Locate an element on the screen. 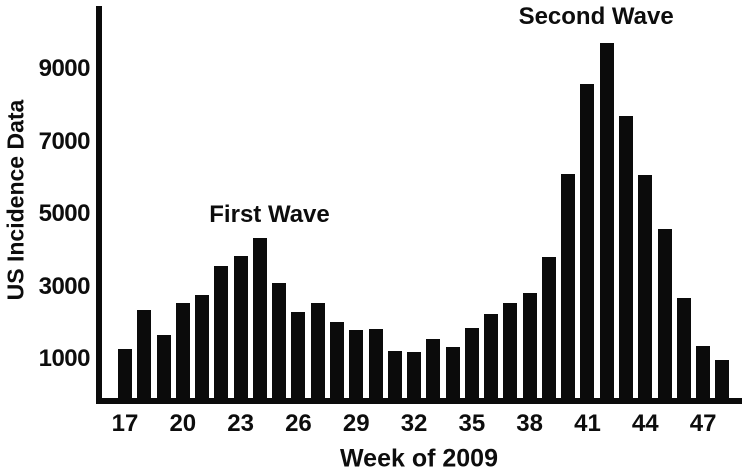  y-tick-label-9000: 9000 is located at coordinates (64, 69).